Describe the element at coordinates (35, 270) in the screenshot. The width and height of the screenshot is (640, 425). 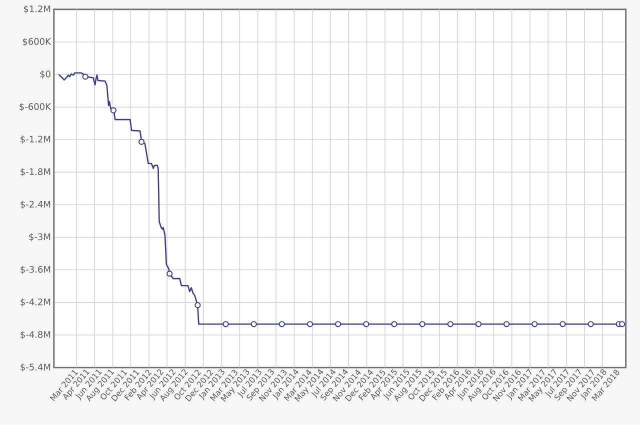
I see `y-tick-label: $-3.6M` at that location.